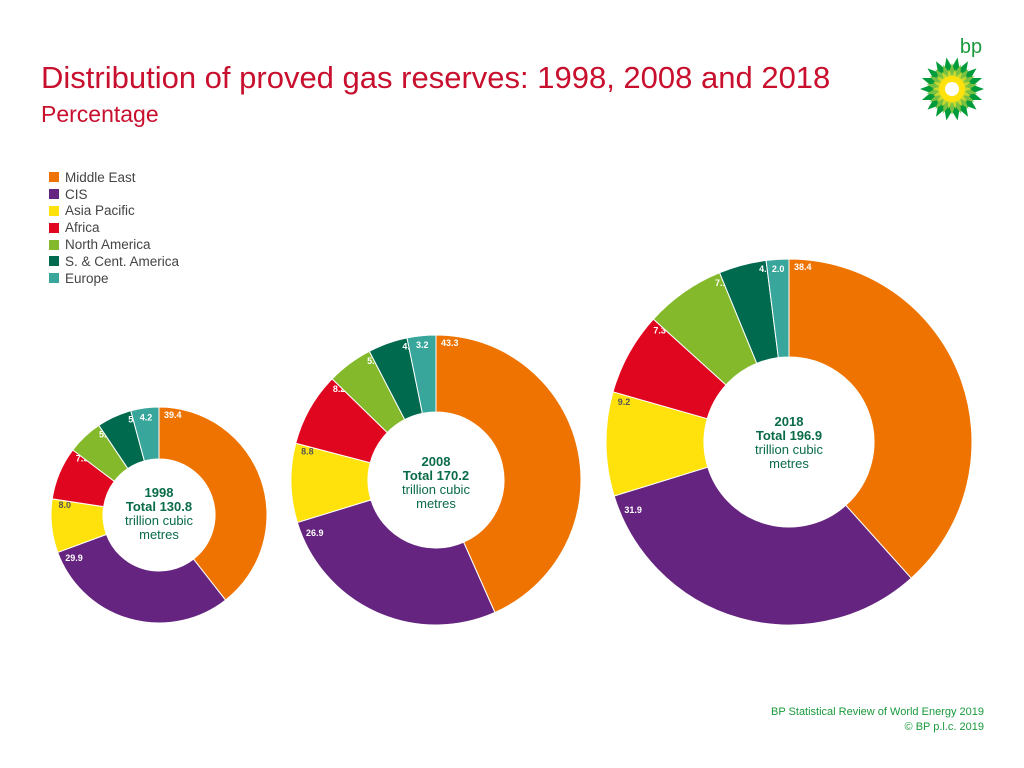  I want to click on data-label: 3.2, so click(422, 345).